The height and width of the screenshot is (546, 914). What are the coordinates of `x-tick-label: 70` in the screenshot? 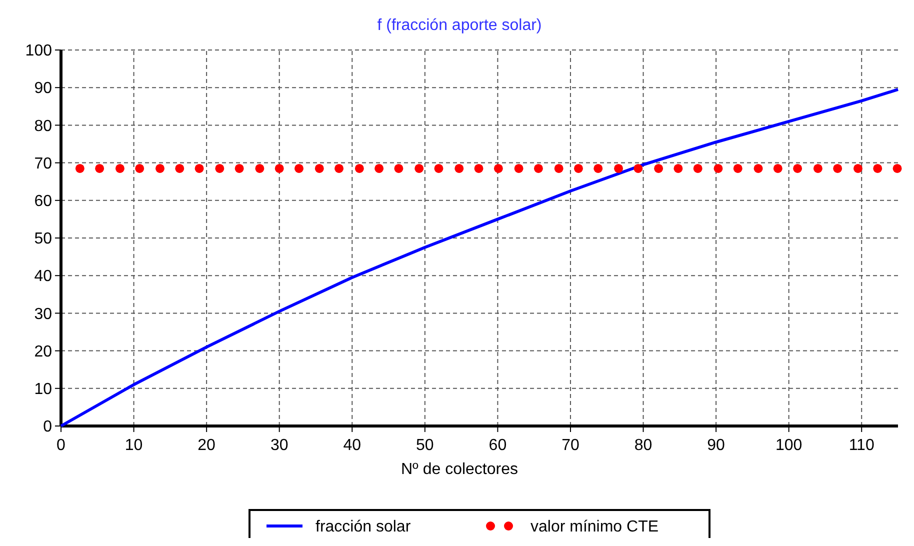 It's located at (571, 445).